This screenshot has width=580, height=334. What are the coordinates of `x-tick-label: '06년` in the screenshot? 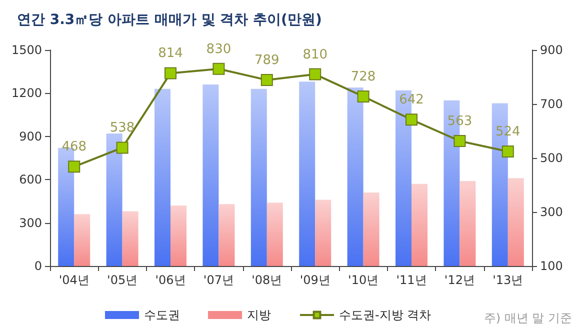 It's located at (170, 280).